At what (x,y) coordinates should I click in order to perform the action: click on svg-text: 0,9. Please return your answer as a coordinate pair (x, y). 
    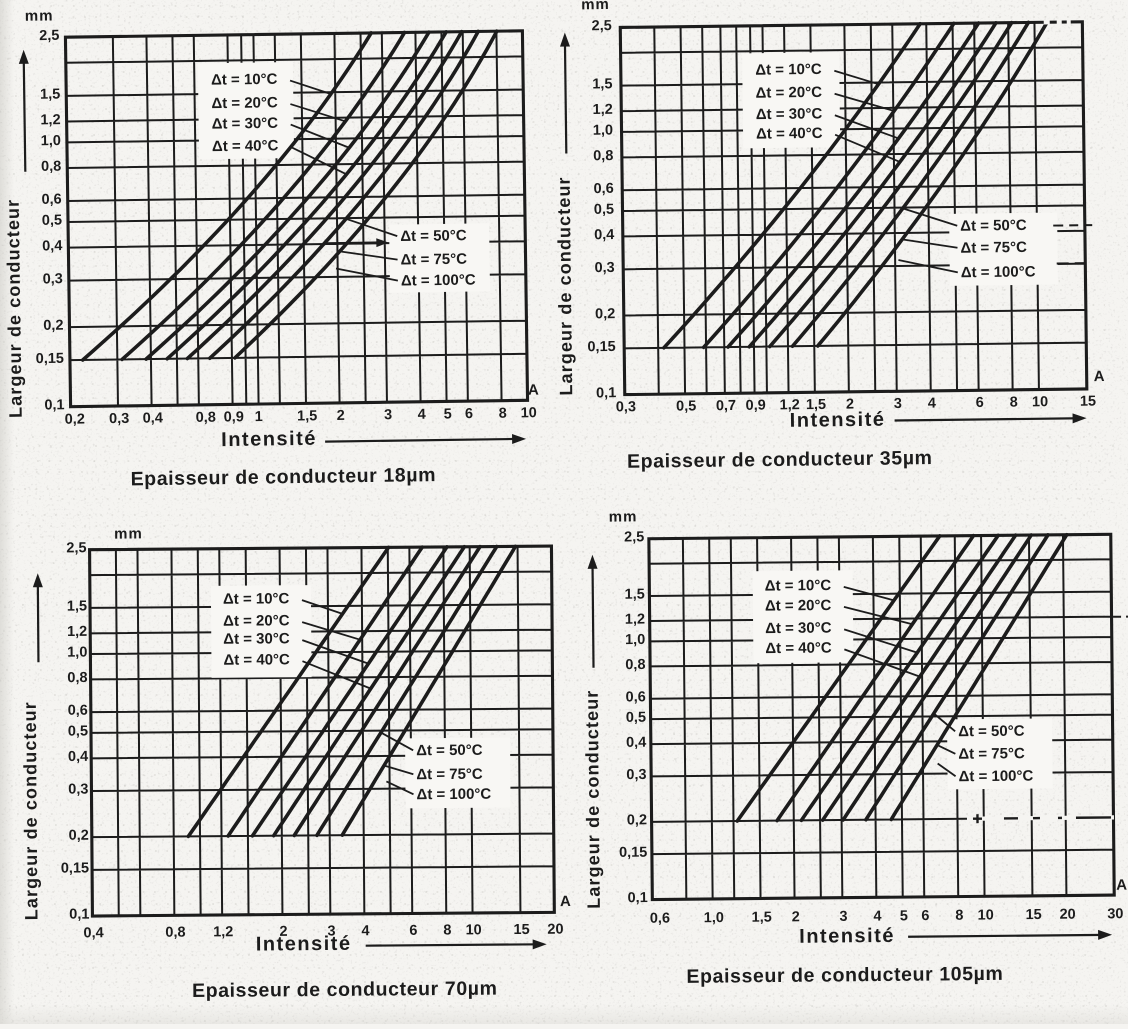
    Looking at the image, I should click on (756, 406).